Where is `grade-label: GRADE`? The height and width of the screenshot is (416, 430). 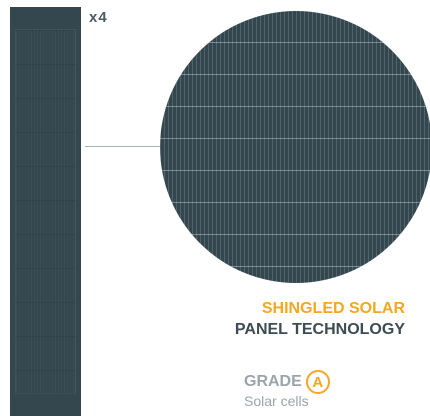
grade-label: GRADE is located at coordinates (273, 381).